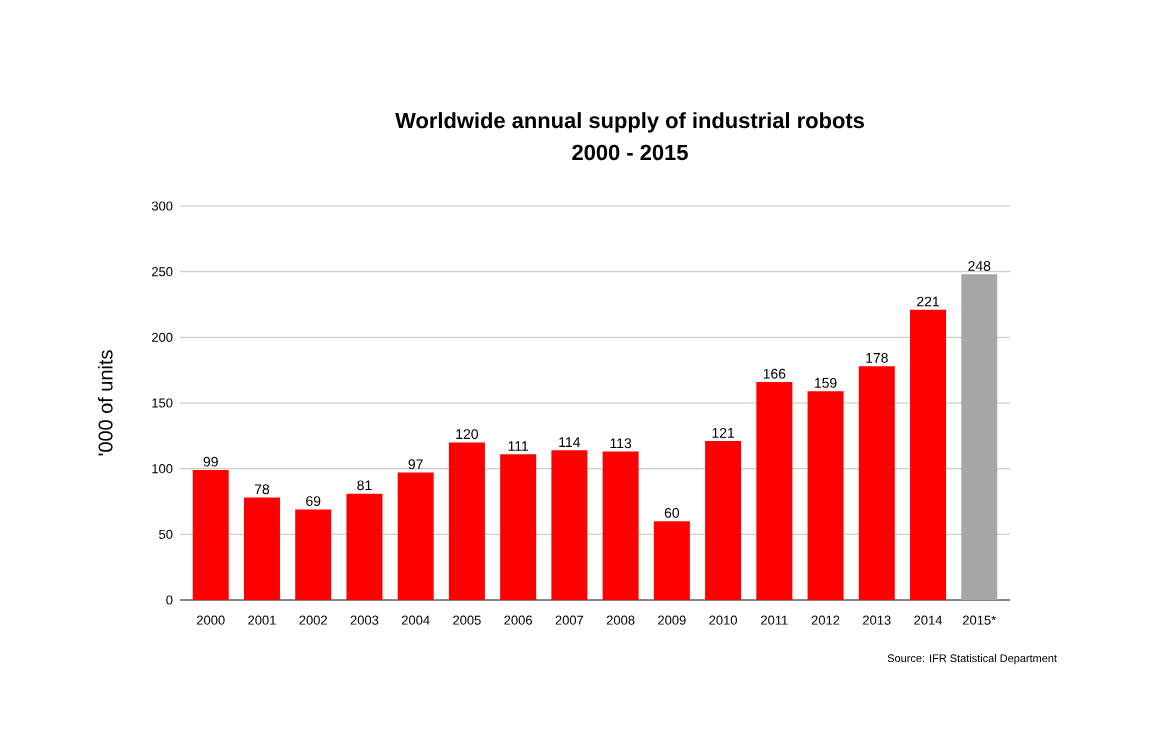  I want to click on y-axis-title: '000 of units, so click(105, 403).